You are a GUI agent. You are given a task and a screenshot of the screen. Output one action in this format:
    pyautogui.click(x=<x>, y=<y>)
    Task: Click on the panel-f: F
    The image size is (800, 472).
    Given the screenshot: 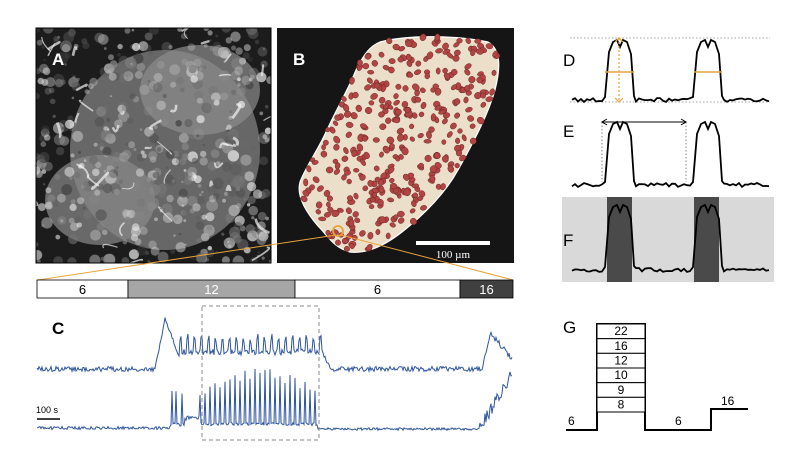 What is the action you would take?
    pyautogui.click(x=668, y=239)
    